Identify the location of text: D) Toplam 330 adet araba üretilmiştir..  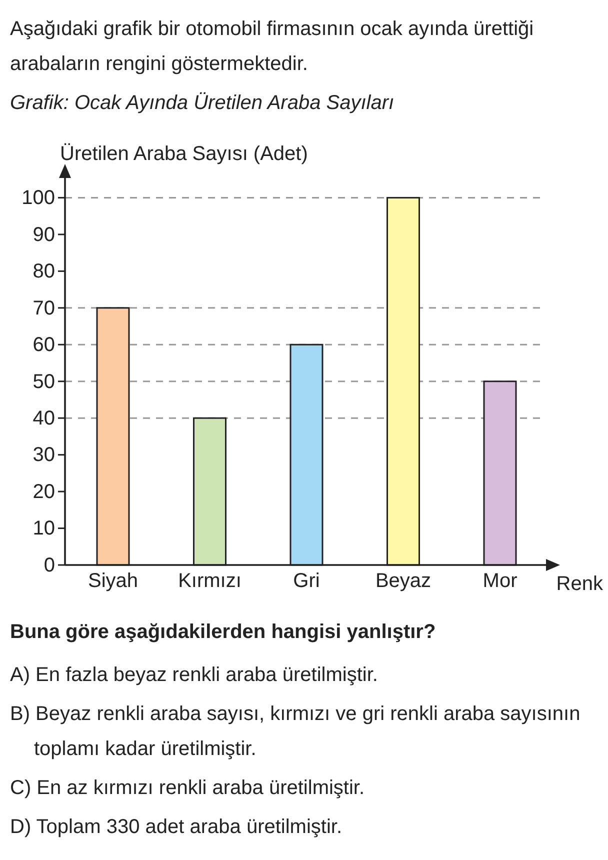
(177, 827).